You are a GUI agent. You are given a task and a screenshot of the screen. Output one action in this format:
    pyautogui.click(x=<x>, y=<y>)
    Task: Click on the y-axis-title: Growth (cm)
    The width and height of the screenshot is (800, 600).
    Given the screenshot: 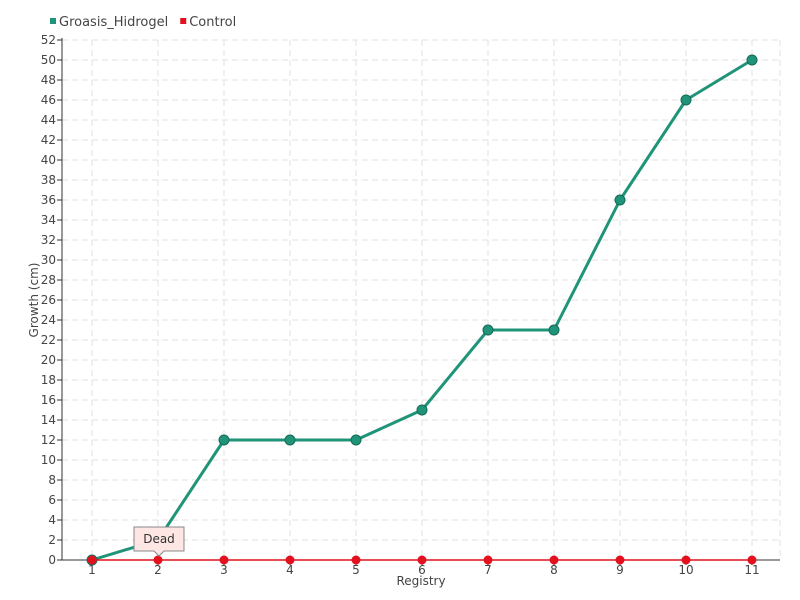 What is the action you would take?
    pyautogui.click(x=34, y=300)
    